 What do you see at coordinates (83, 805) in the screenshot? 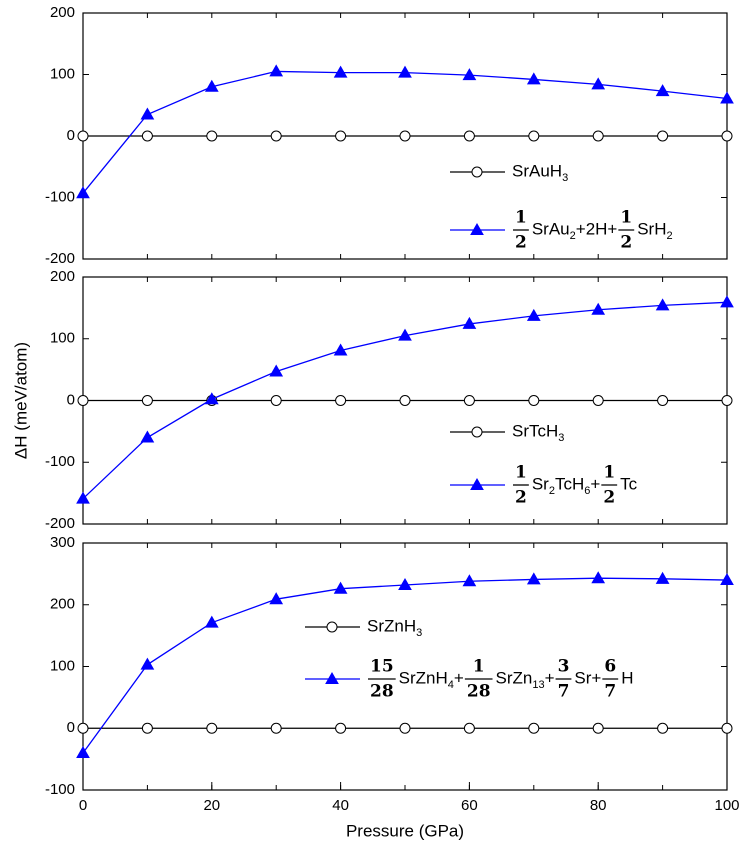
I see `x-tick-label: 0` at bounding box center [83, 805].